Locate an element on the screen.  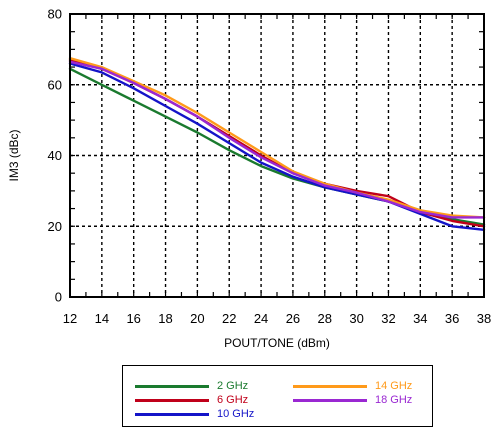
x-tick-label: 28 is located at coordinates (325, 318).